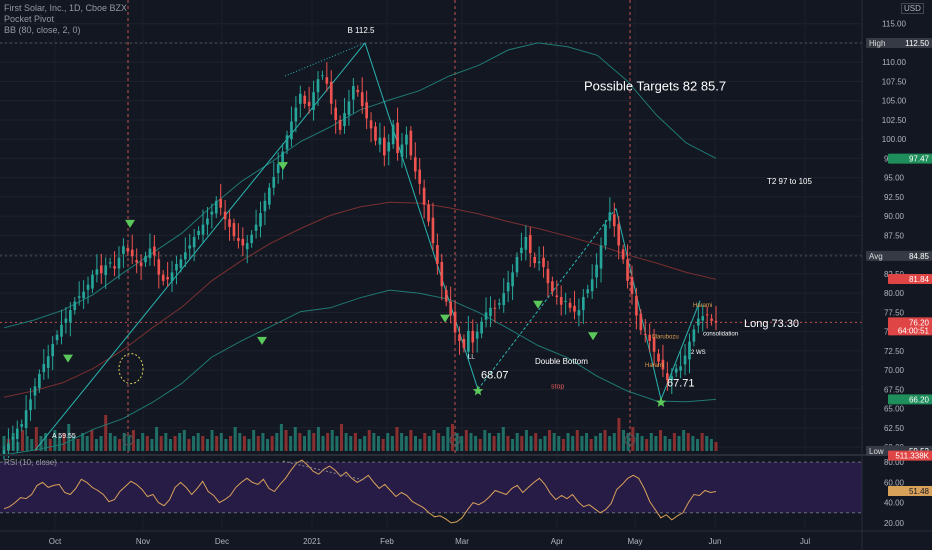 Image resolution: width=932 pixels, height=550 pixels. Describe the element at coordinates (877, 43) in the screenshot. I see `price-tag-label: High` at that location.